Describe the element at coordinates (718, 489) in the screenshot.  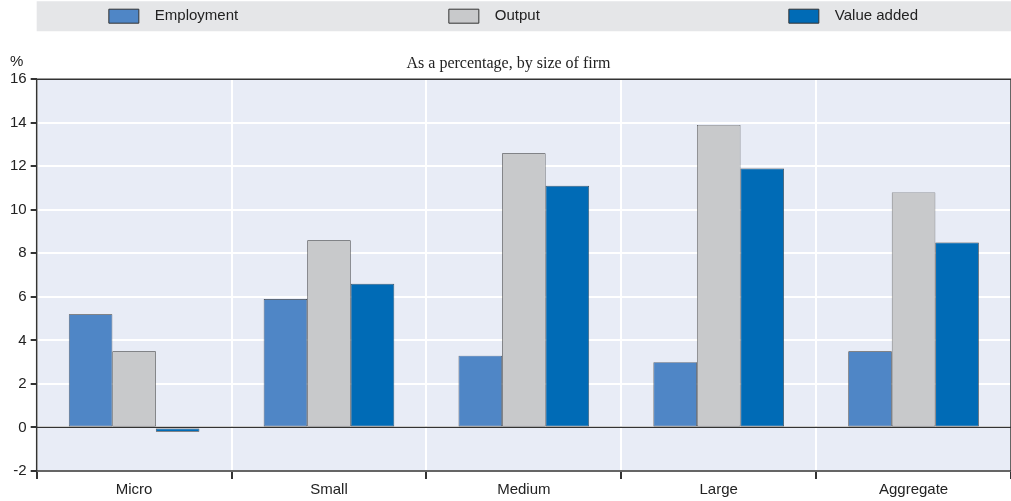
I see `x-tick-label: Large` at that location.